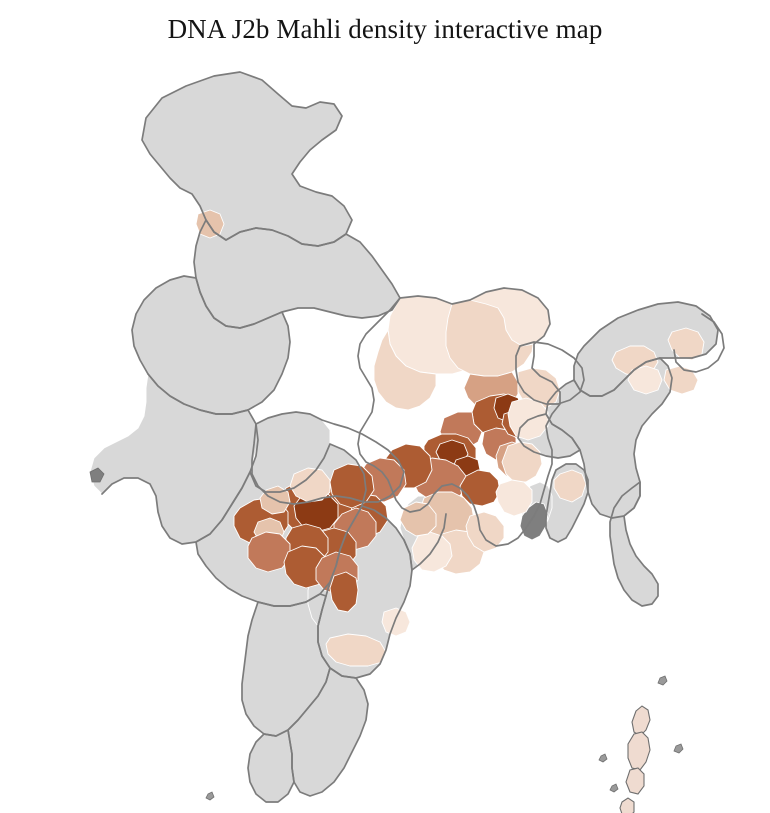  What do you see at coordinates (269, 552) in the screenshot?
I see `region-mp-southwest` at bounding box center [269, 552].